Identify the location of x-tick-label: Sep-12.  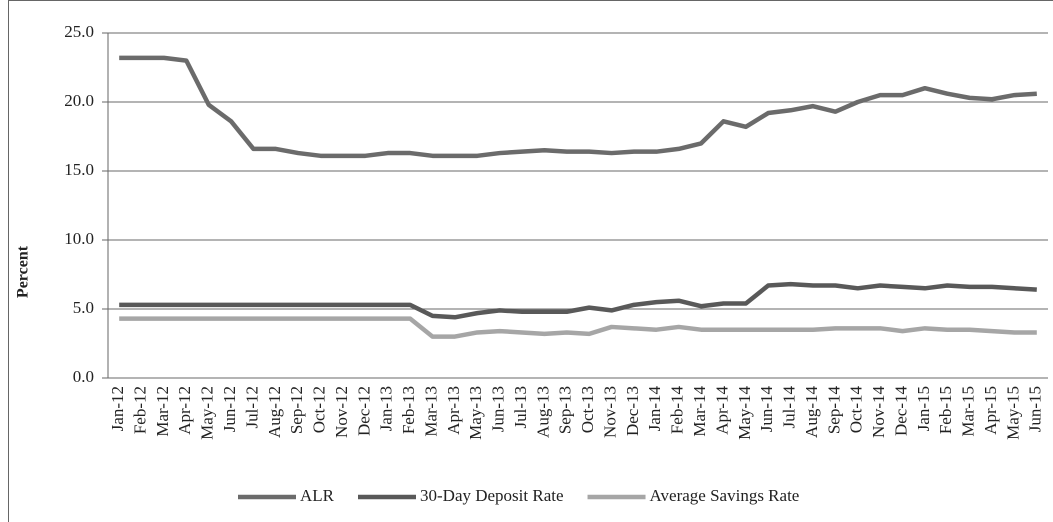
(296, 410).